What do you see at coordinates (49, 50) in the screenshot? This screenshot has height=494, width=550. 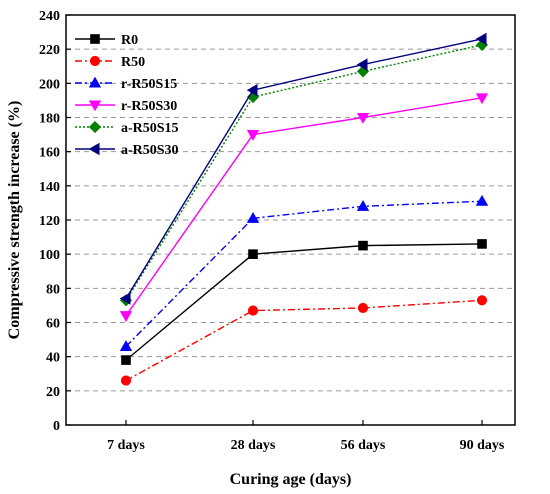 I see `y-tick-label: 220` at bounding box center [49, 50].